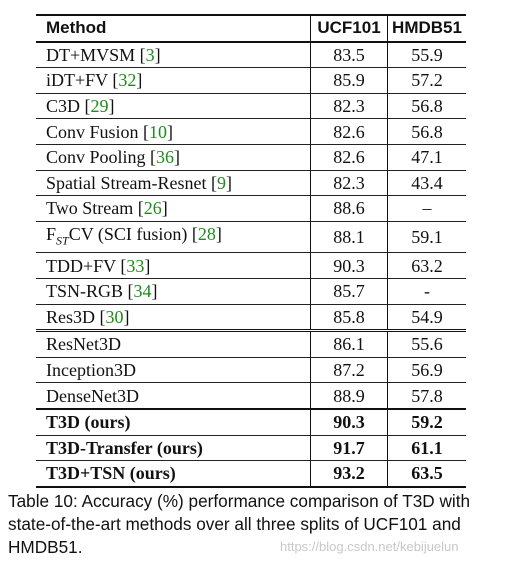 The image size is (508, 566). What do you see at coordinates (173, 237) in the screenshot?
I see `method-cell: FSTCV (SCI fusion) [28]` at bounding box center [173, 237].